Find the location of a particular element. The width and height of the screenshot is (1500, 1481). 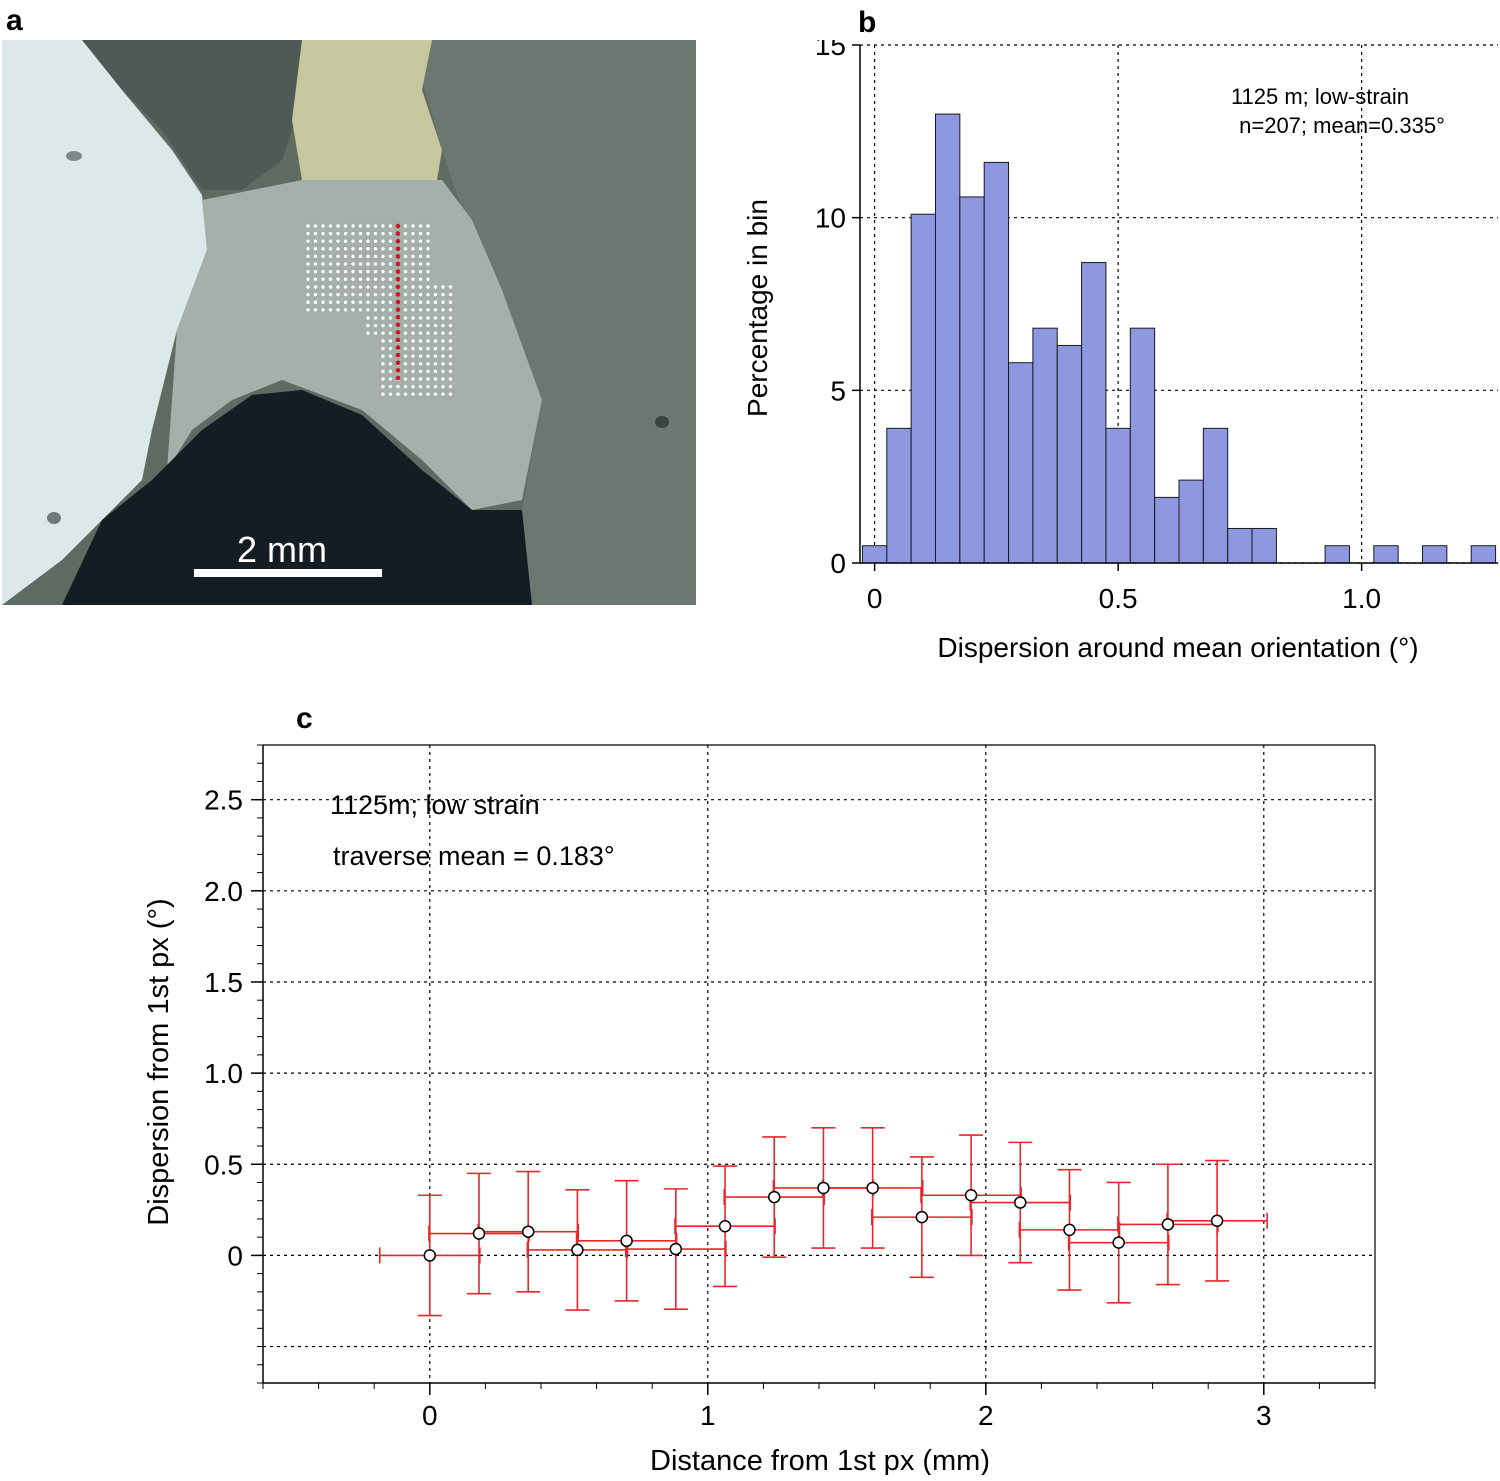

y-tick-label: 0 is located at coordinates (235, 1255).